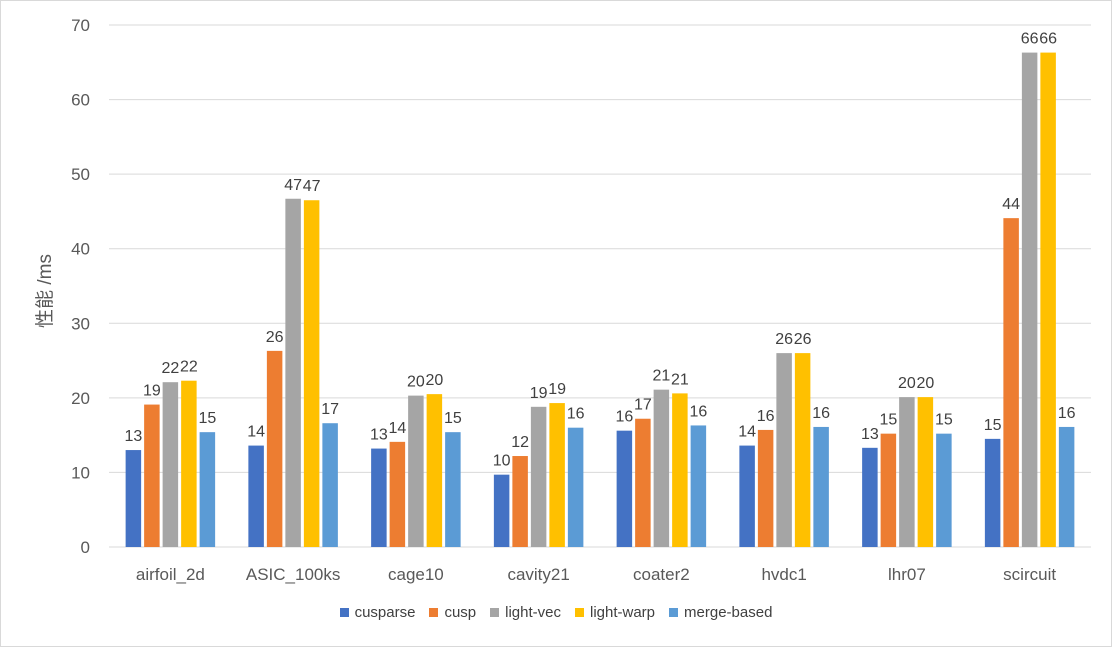 The height and width of the screenshot is (651, 1112). I want to click on legend-item-light-vec: light-vec, so click(525, 612).